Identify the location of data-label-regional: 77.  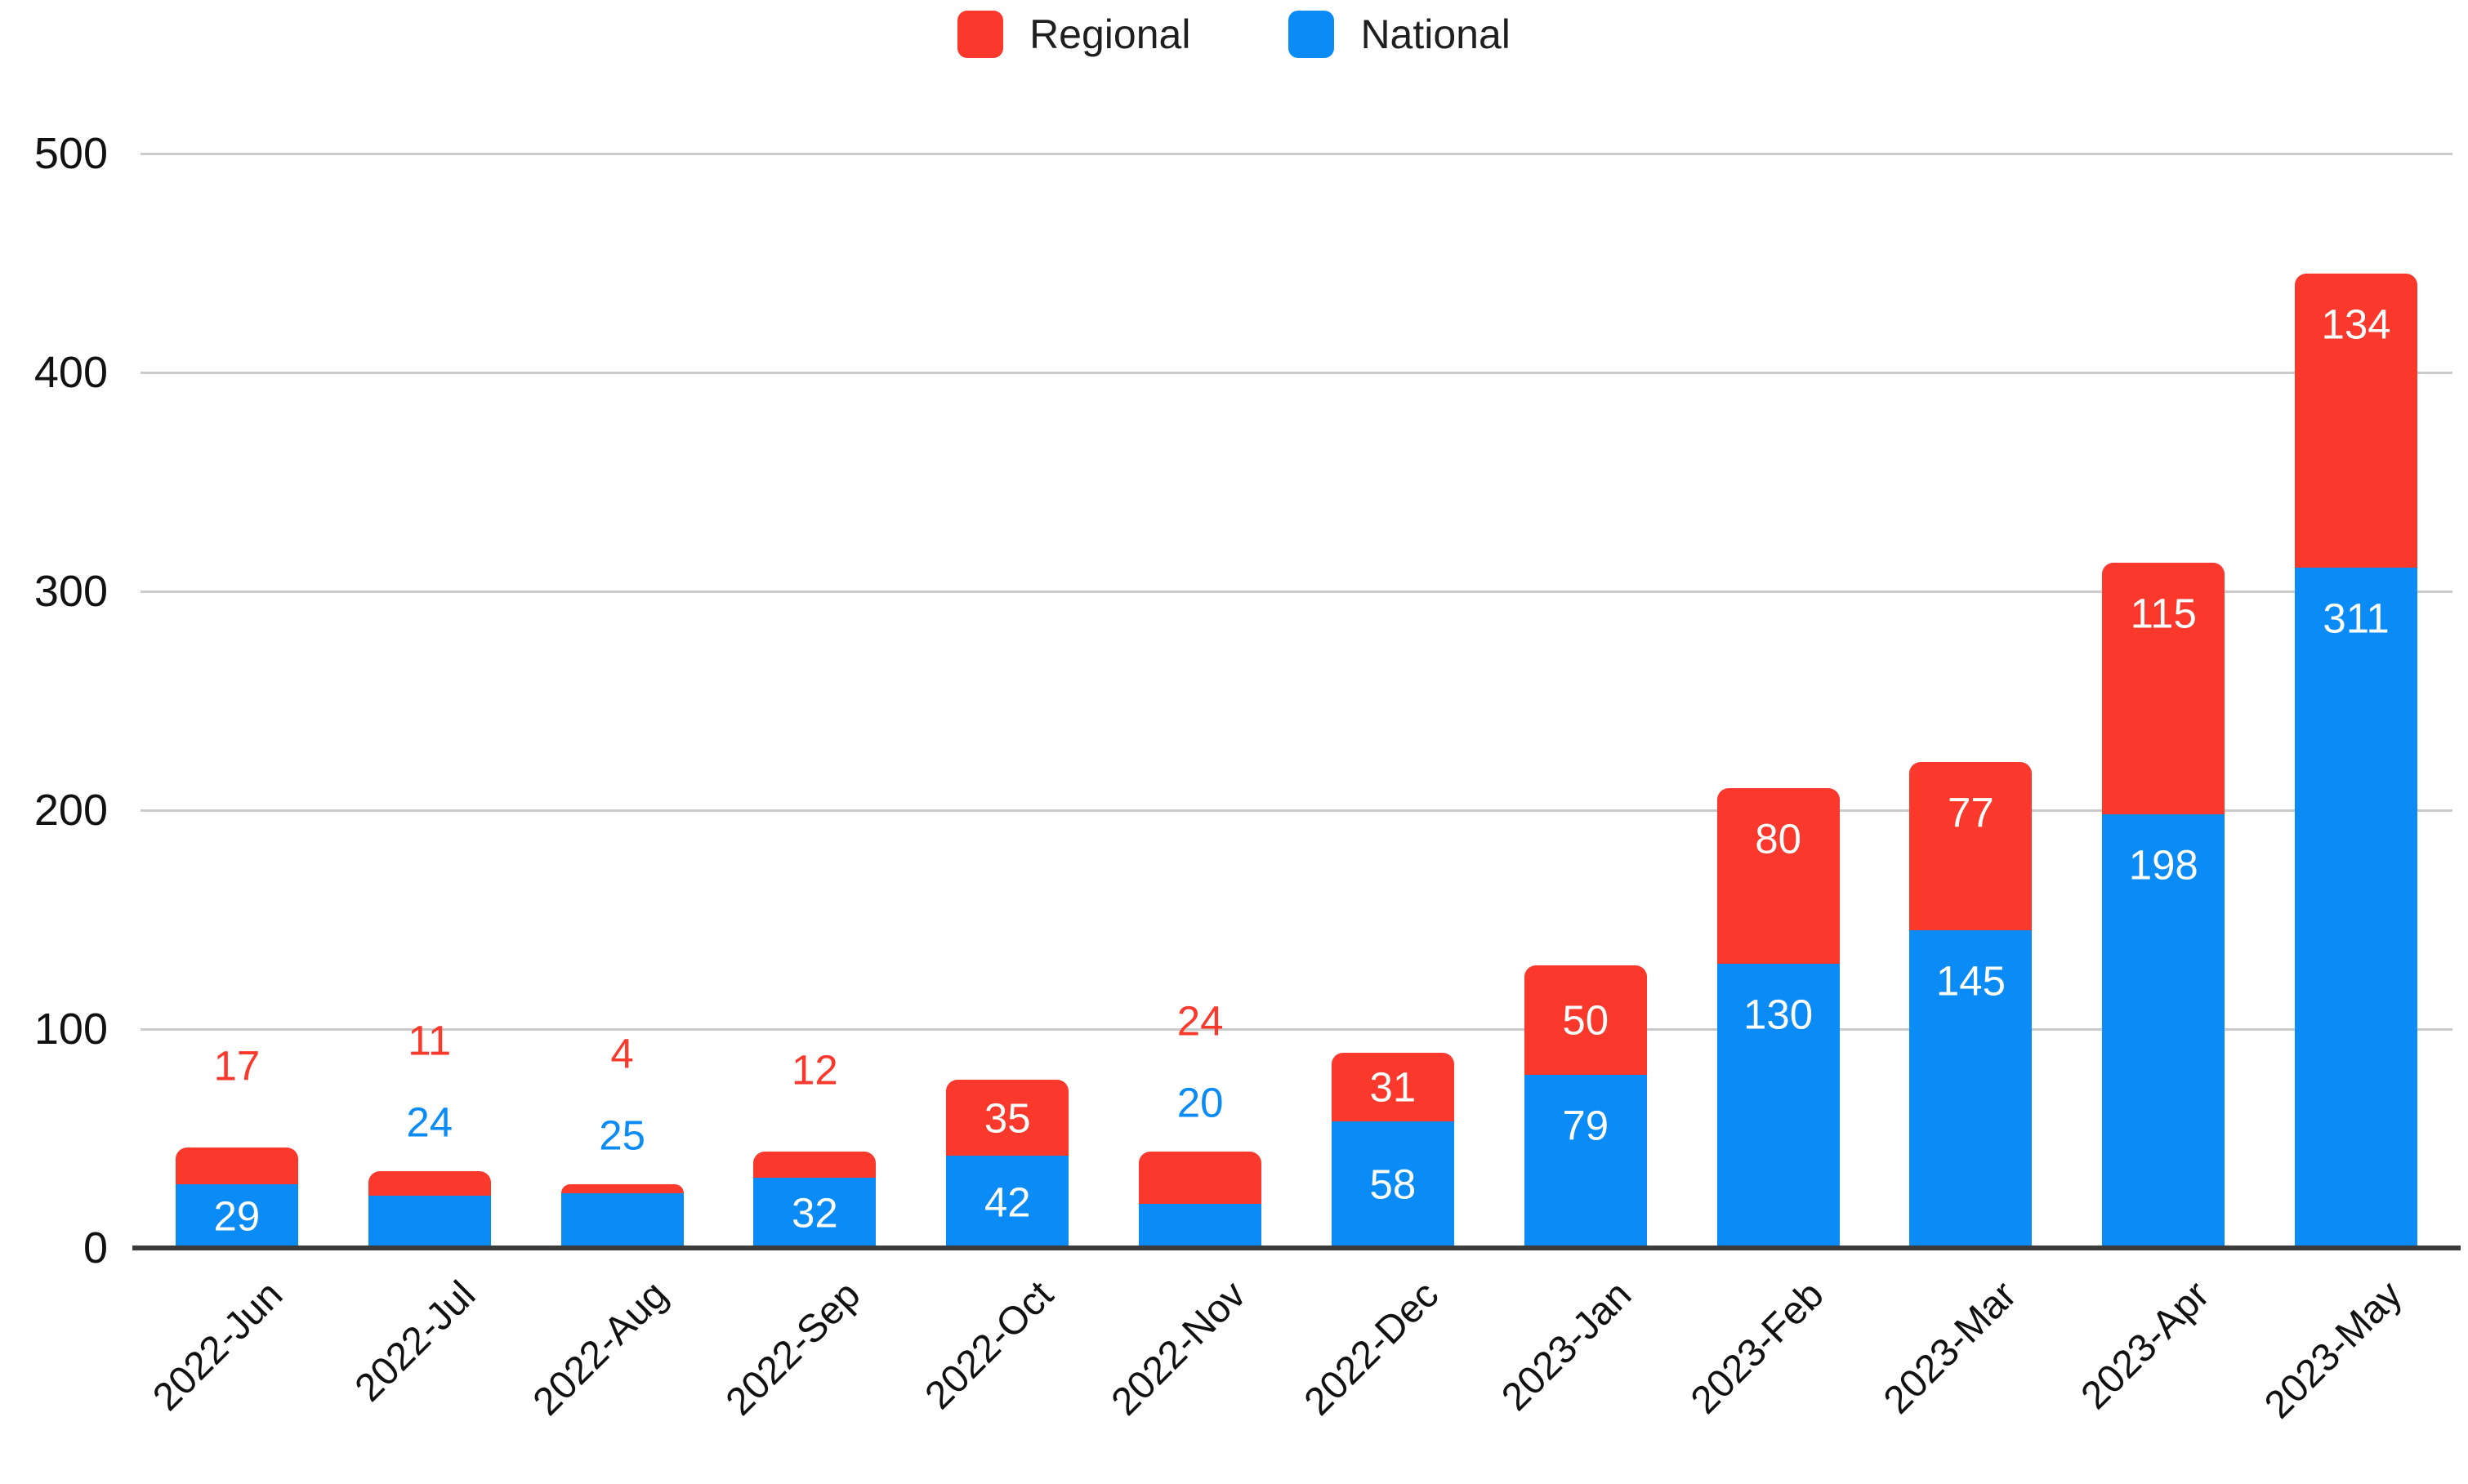
(1971, 812).